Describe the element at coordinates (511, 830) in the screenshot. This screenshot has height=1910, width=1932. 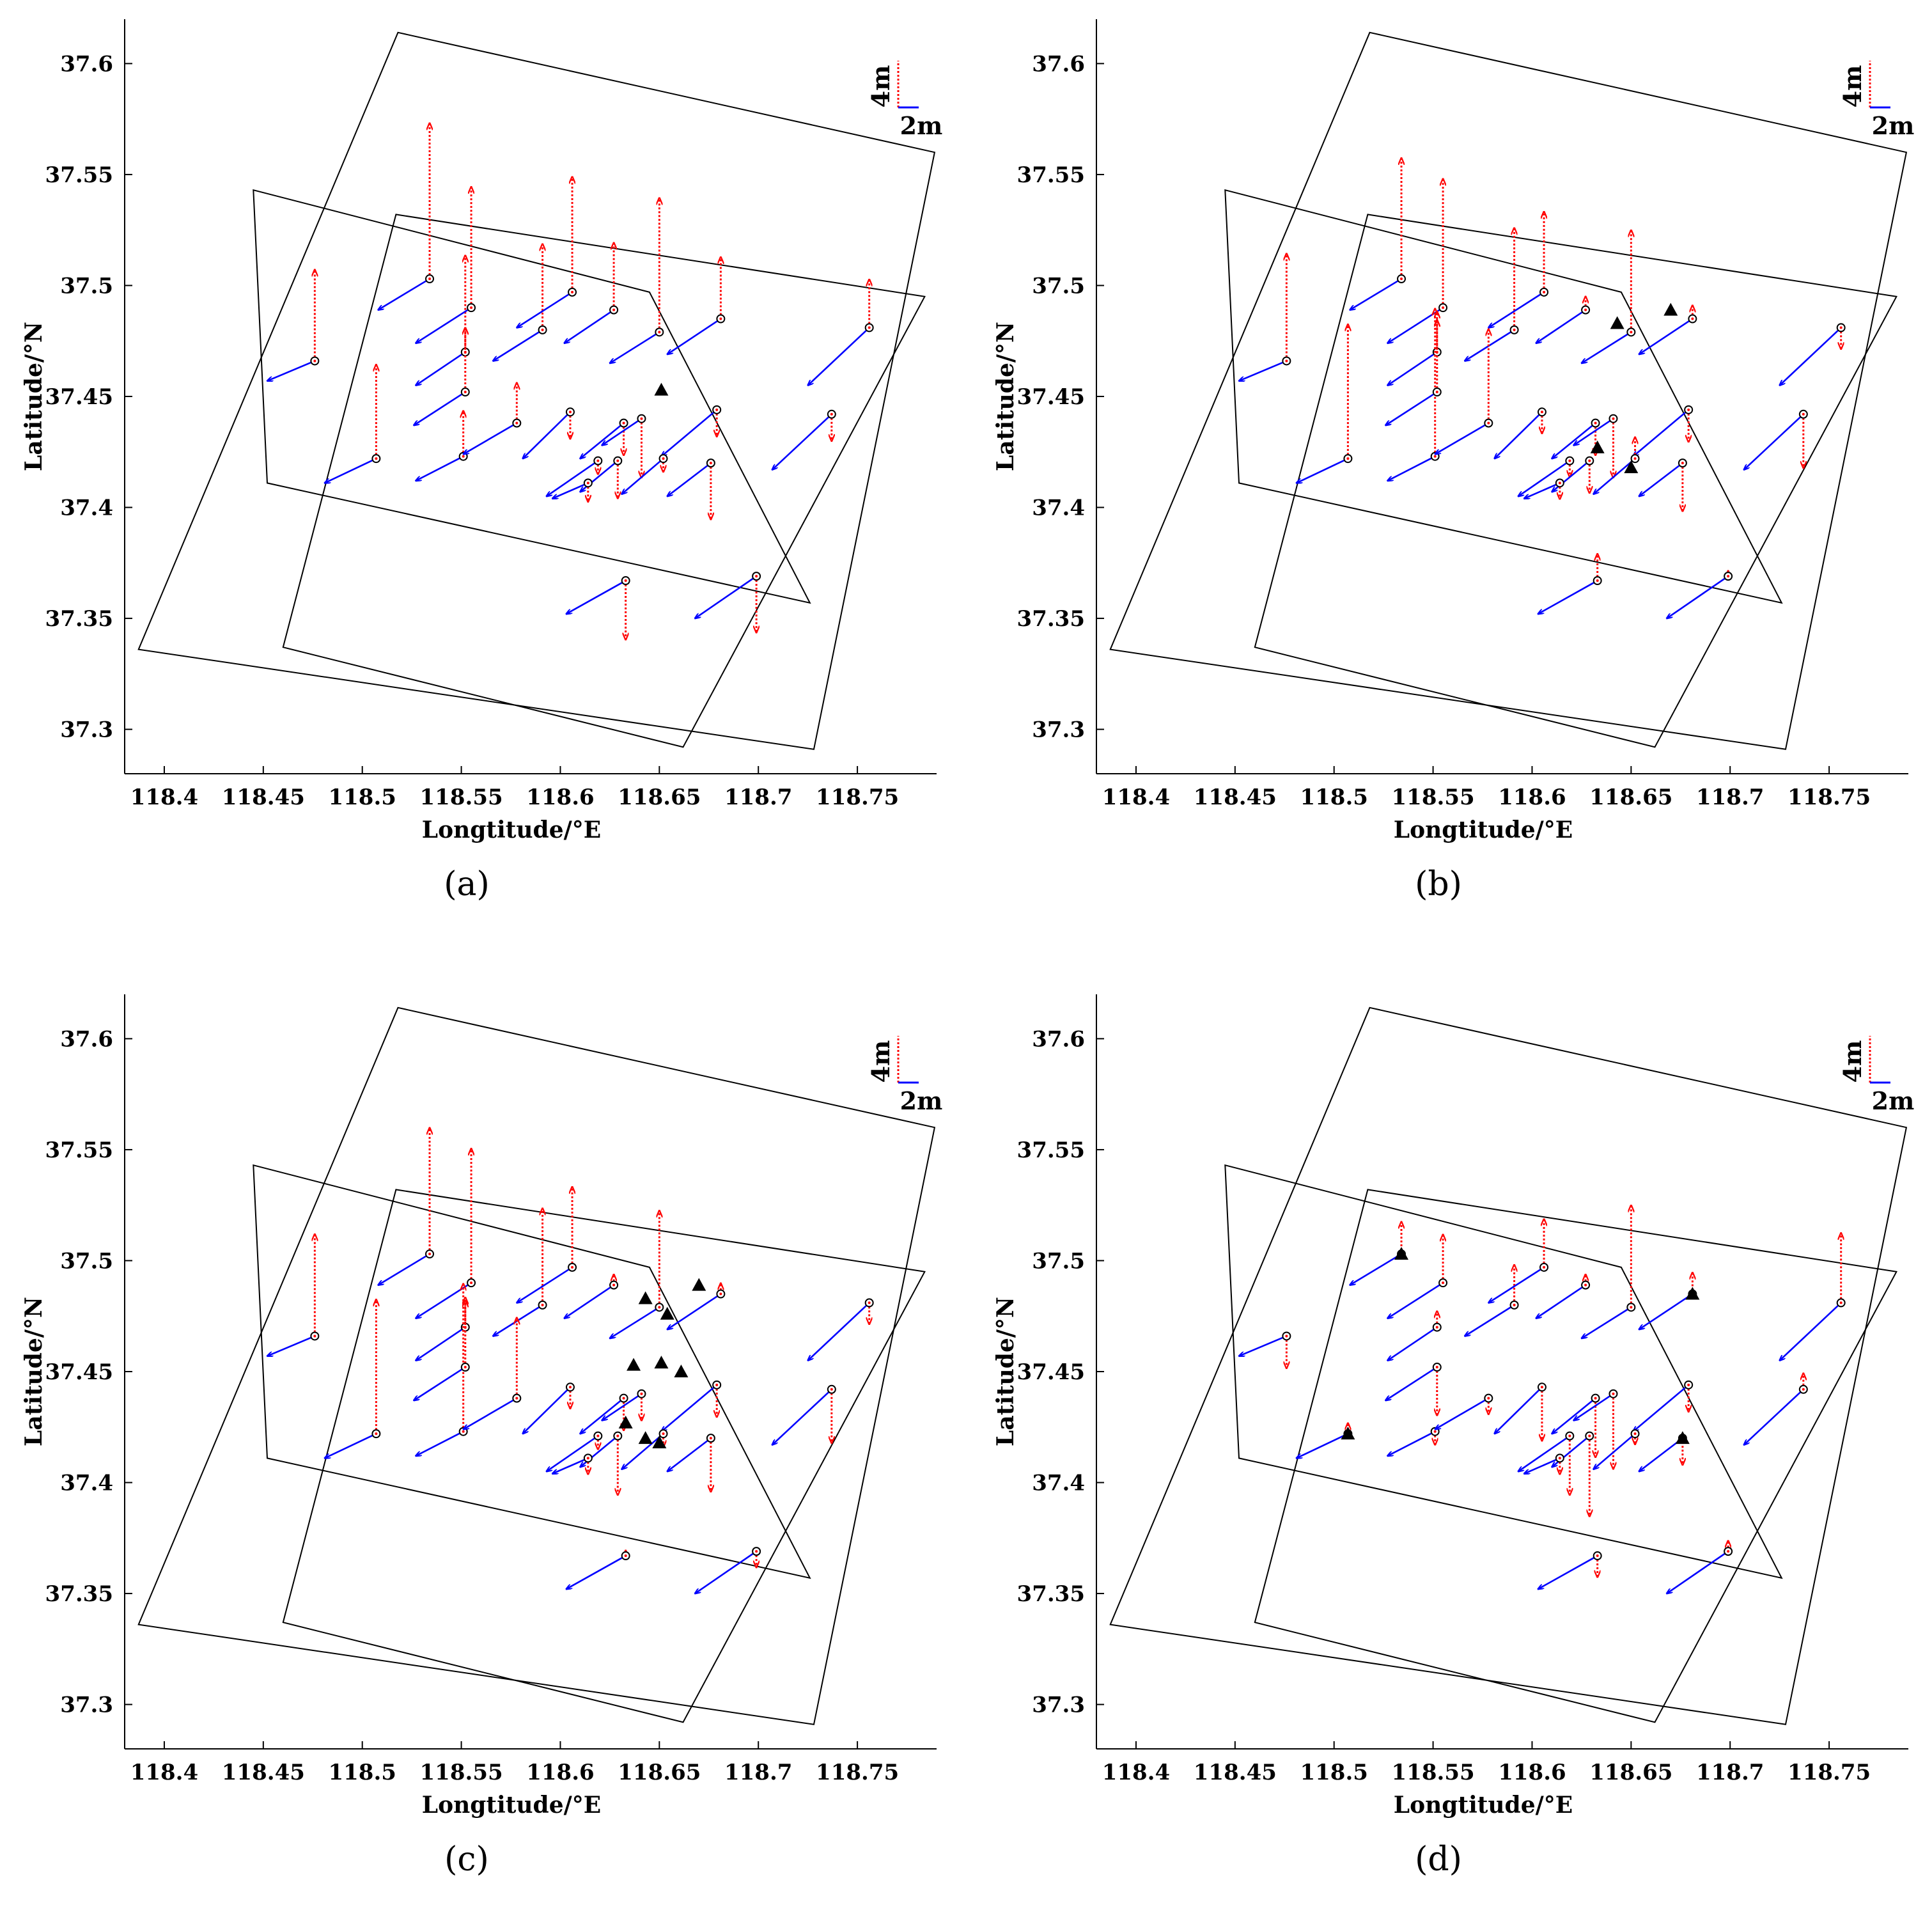
I see `x-axis-label: Longtitude/°E` at that location.